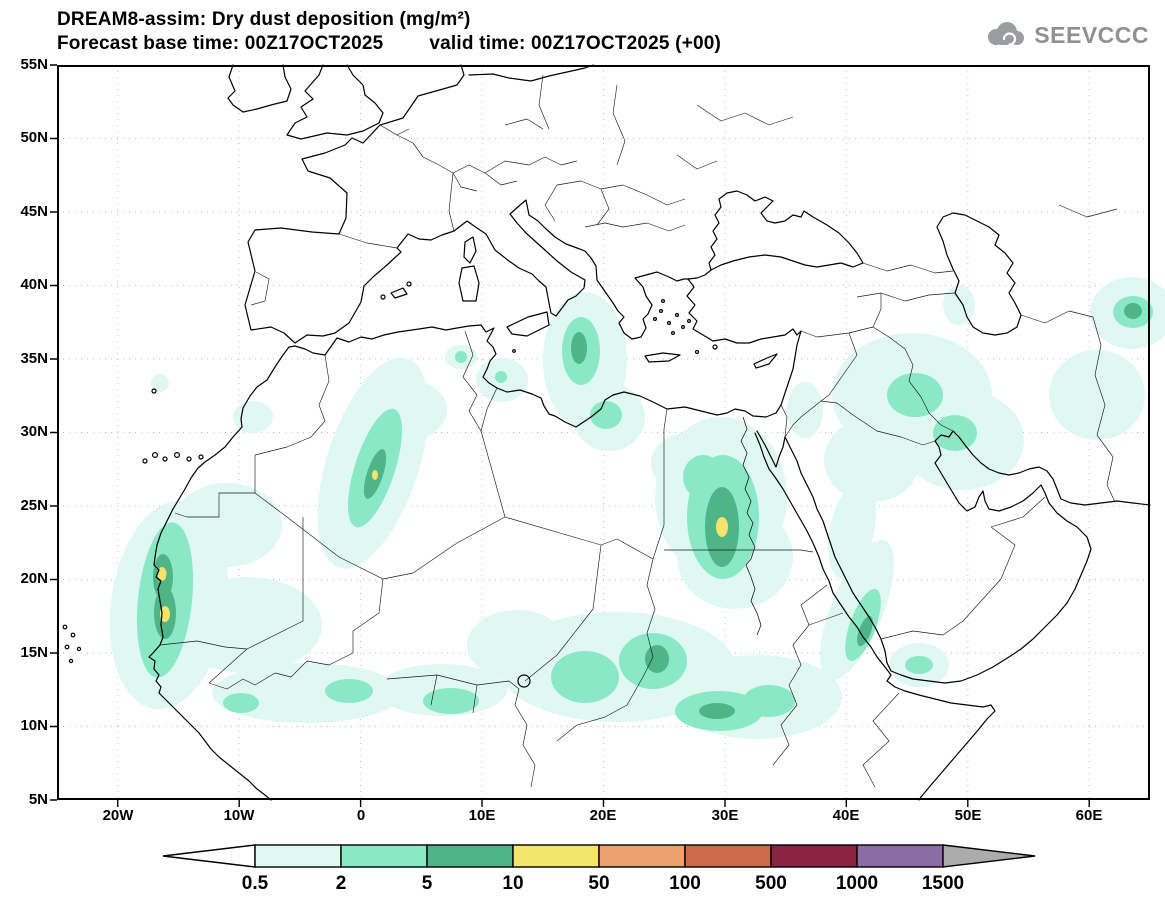  I want to click on lat-label: 35N, so click(34, 358).